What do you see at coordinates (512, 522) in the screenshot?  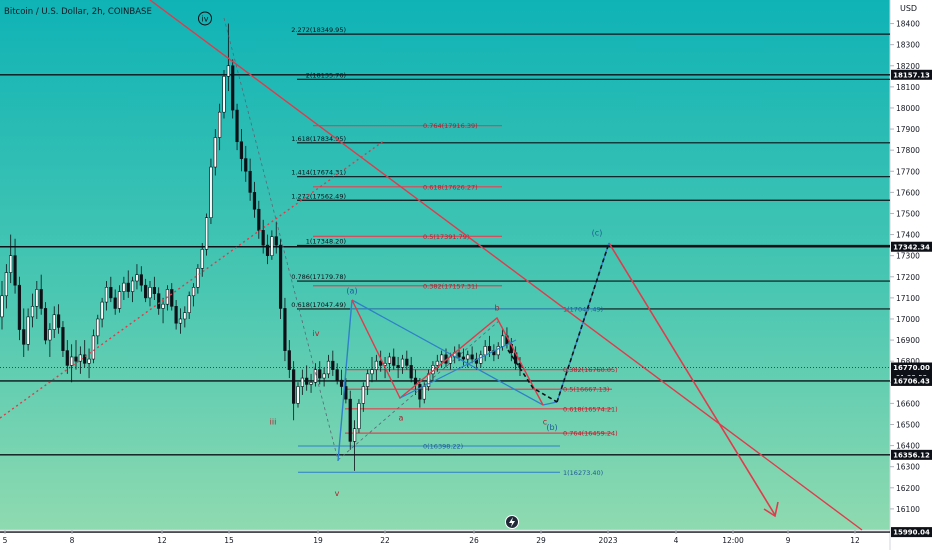 I see `replay-icon` at bounding box center [512, 522].